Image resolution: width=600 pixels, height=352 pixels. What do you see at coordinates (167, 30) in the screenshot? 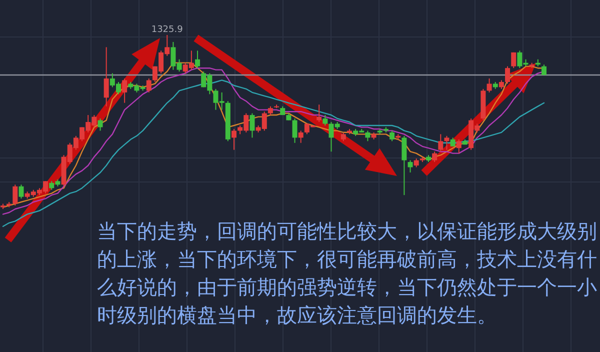
I see `annotation: 1325.9` at bounding box center [167, 30].